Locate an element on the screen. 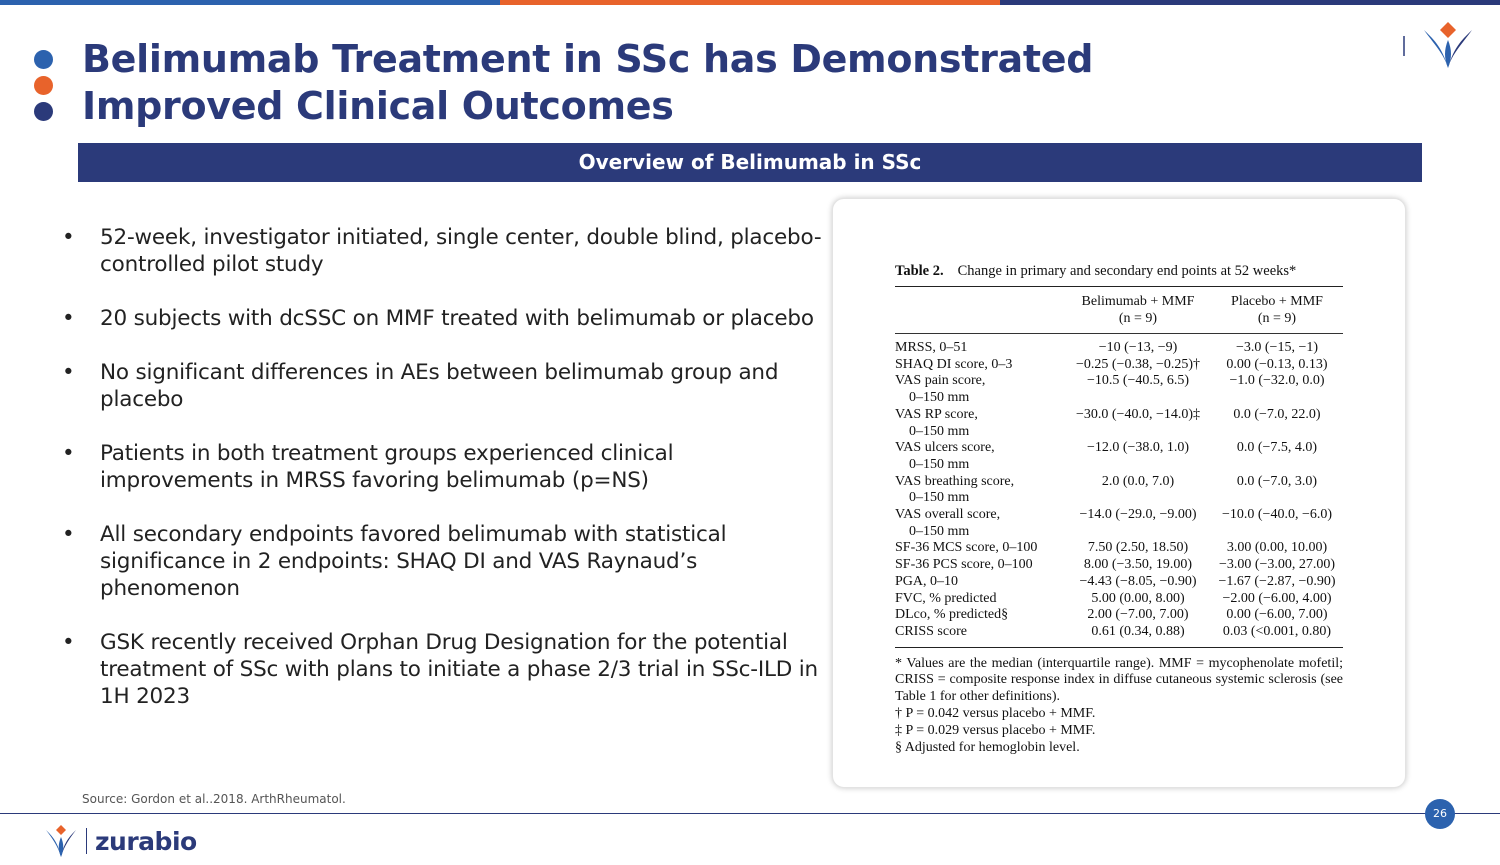 This screenshot has width=1500, height=865. cell-belimumab: −30.0 (−40.0, −14.0)‡ is located at coordinates (1137, 414).